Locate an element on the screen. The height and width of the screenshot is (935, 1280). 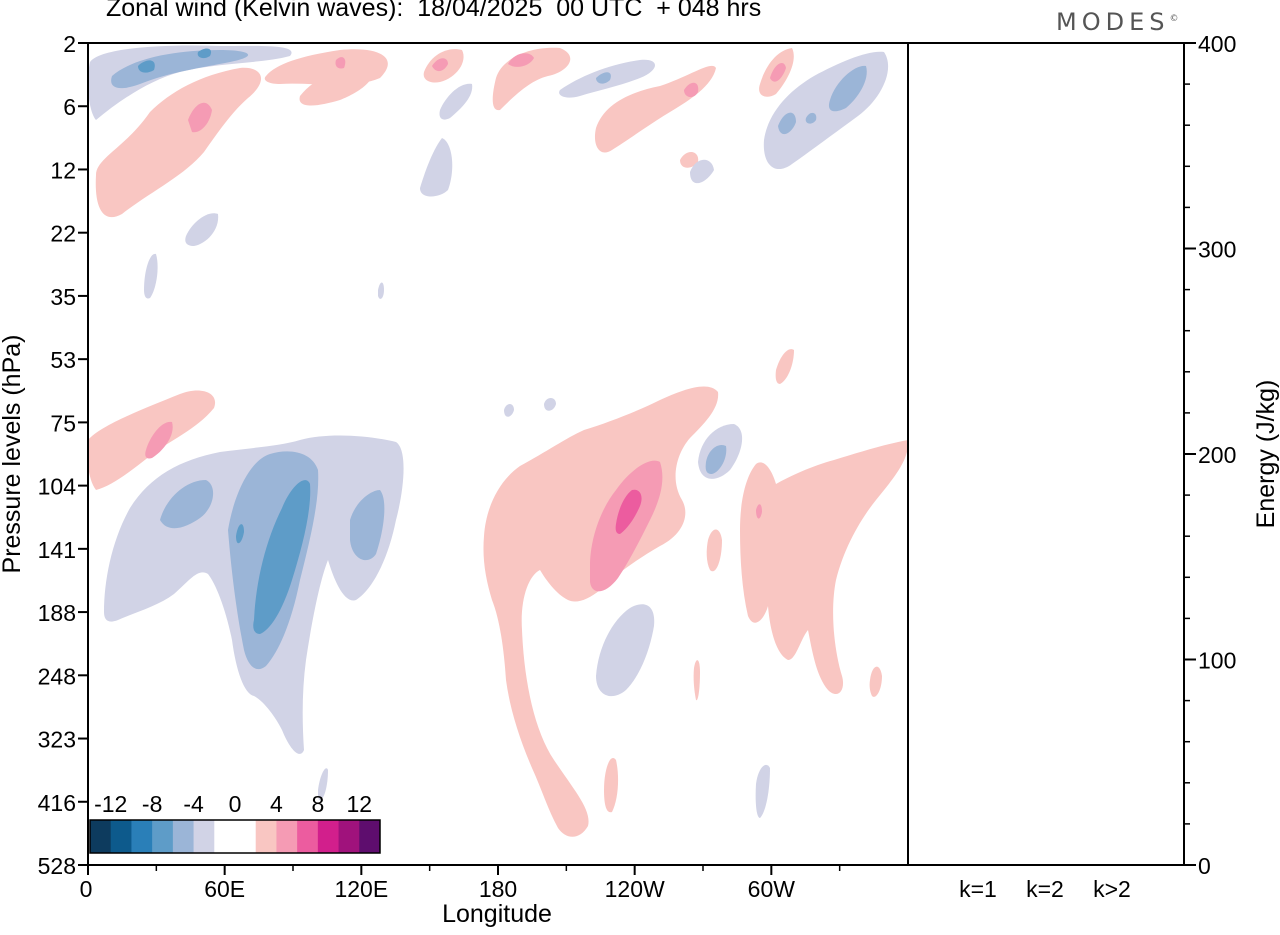
y-tick-label: 323 is located at coordinates (57, 740).